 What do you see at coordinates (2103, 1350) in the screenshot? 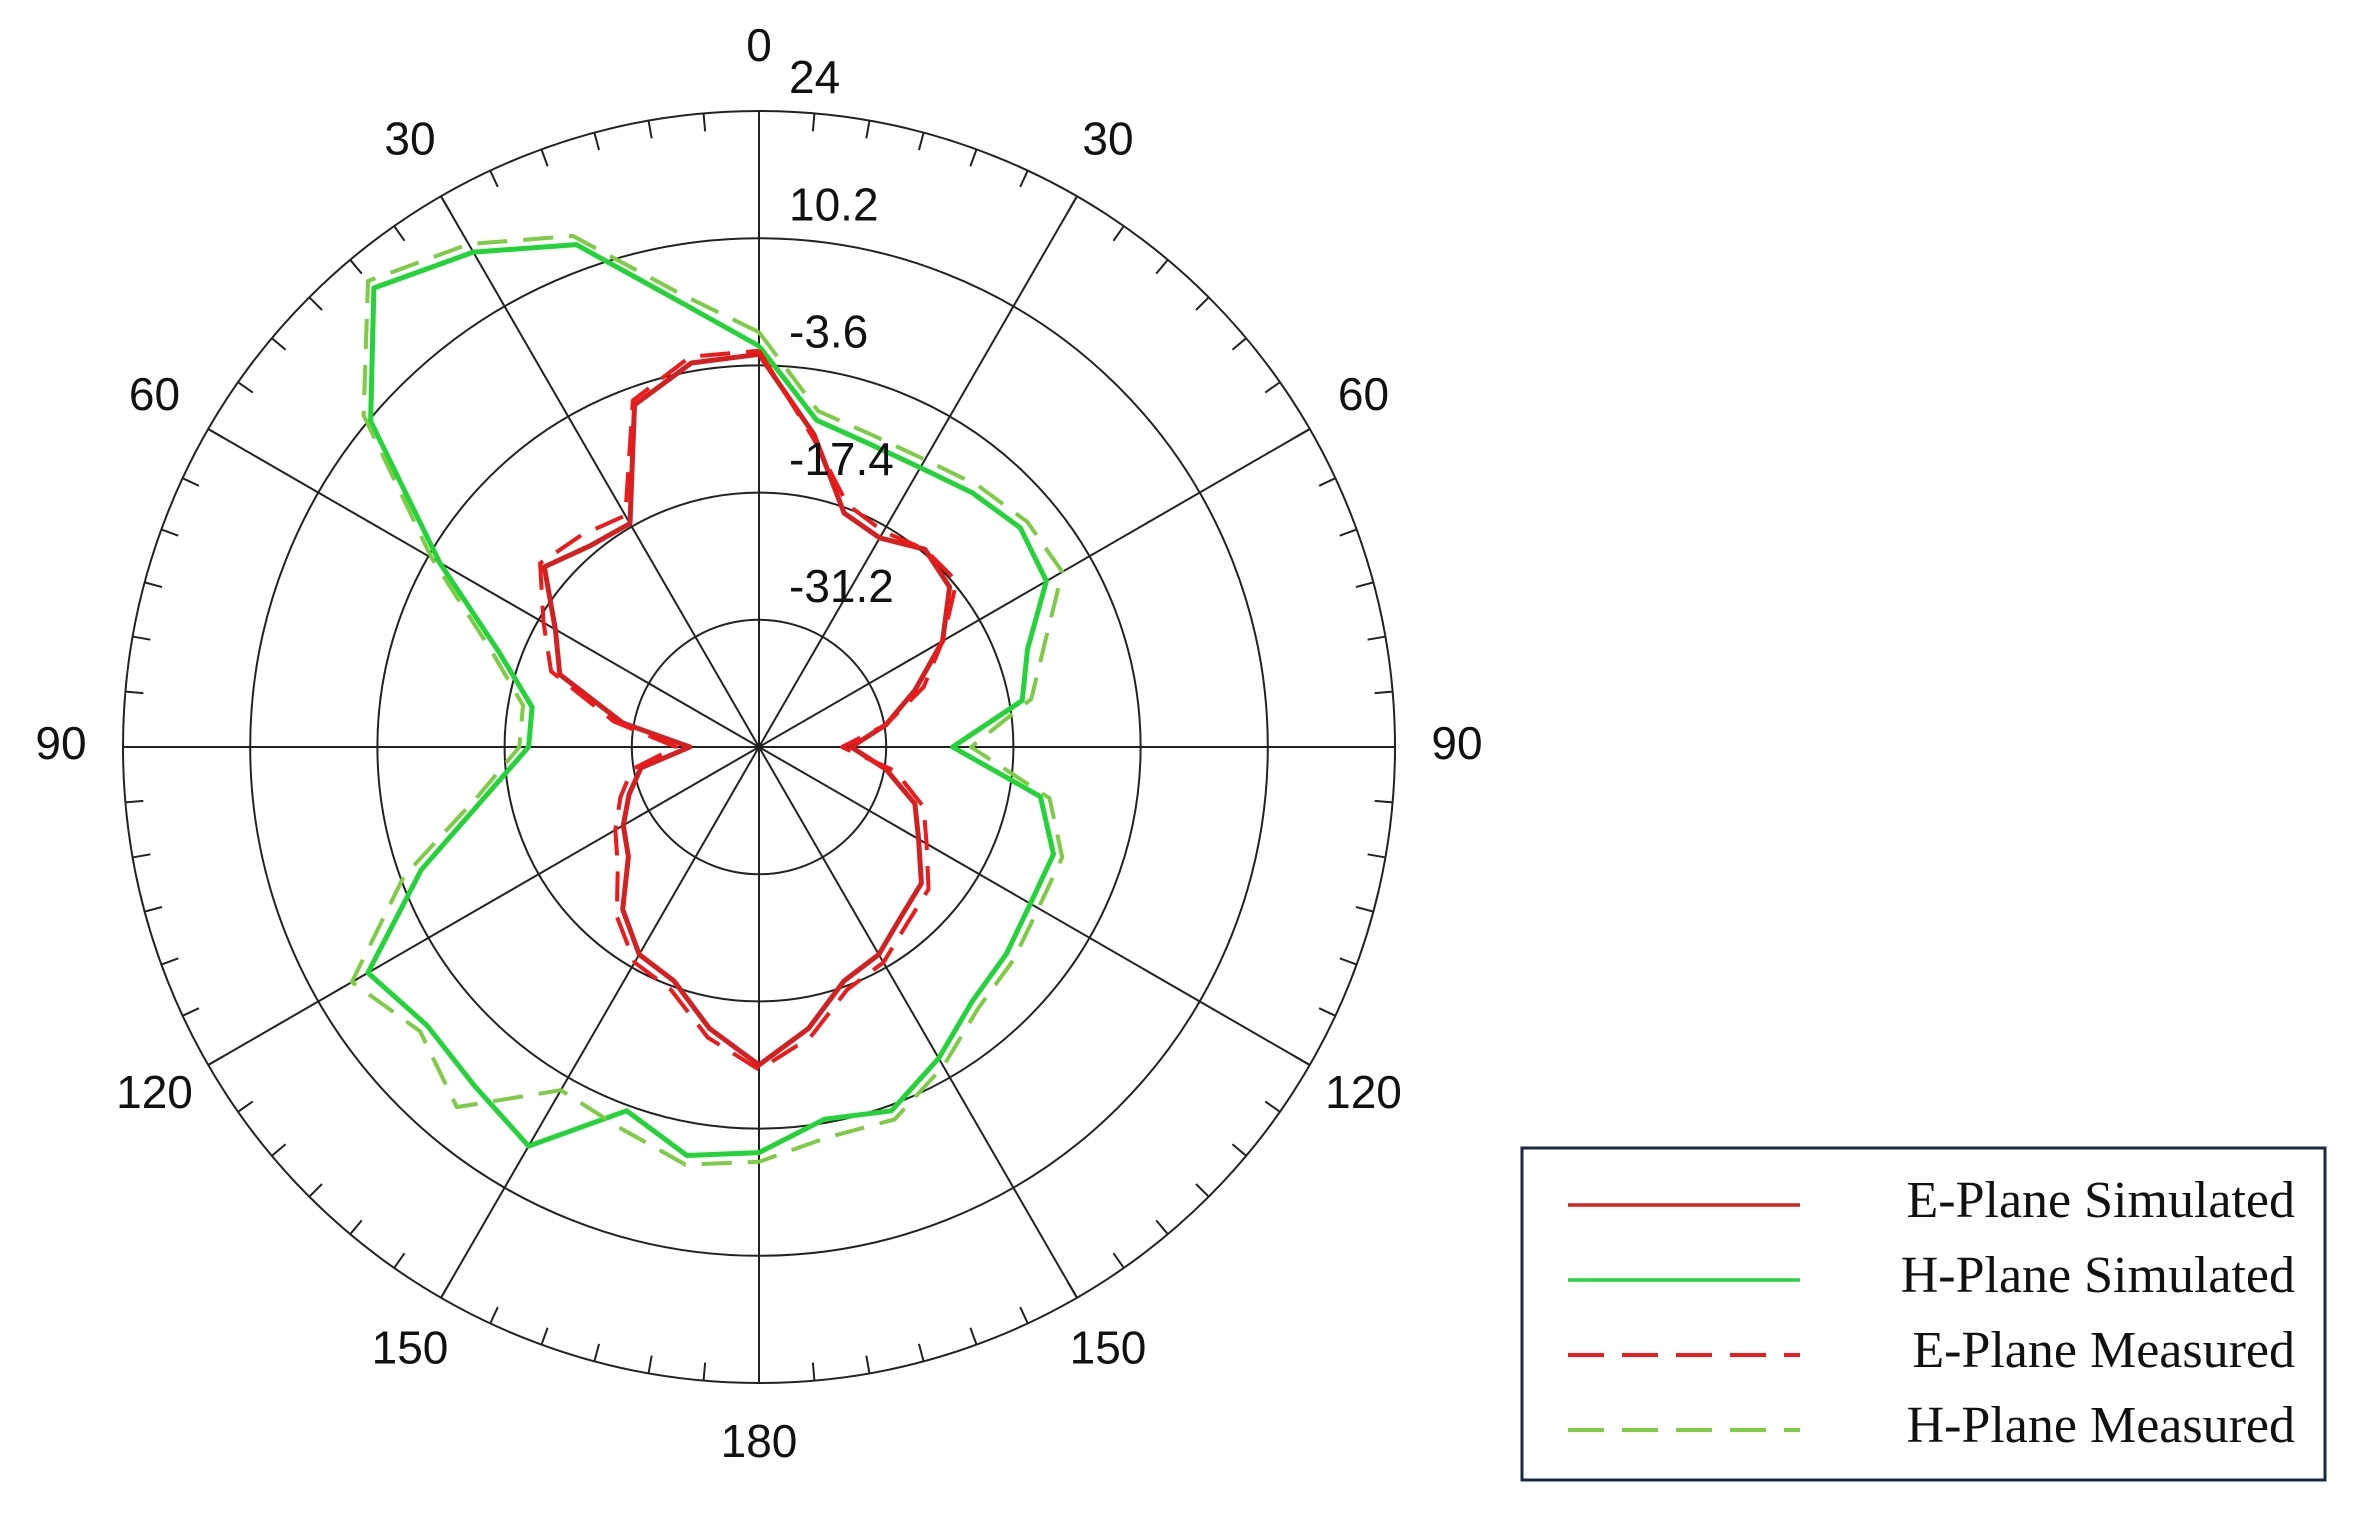
I see `legend-label: E-Plane Measured` at bounding box center [2103, 1350].